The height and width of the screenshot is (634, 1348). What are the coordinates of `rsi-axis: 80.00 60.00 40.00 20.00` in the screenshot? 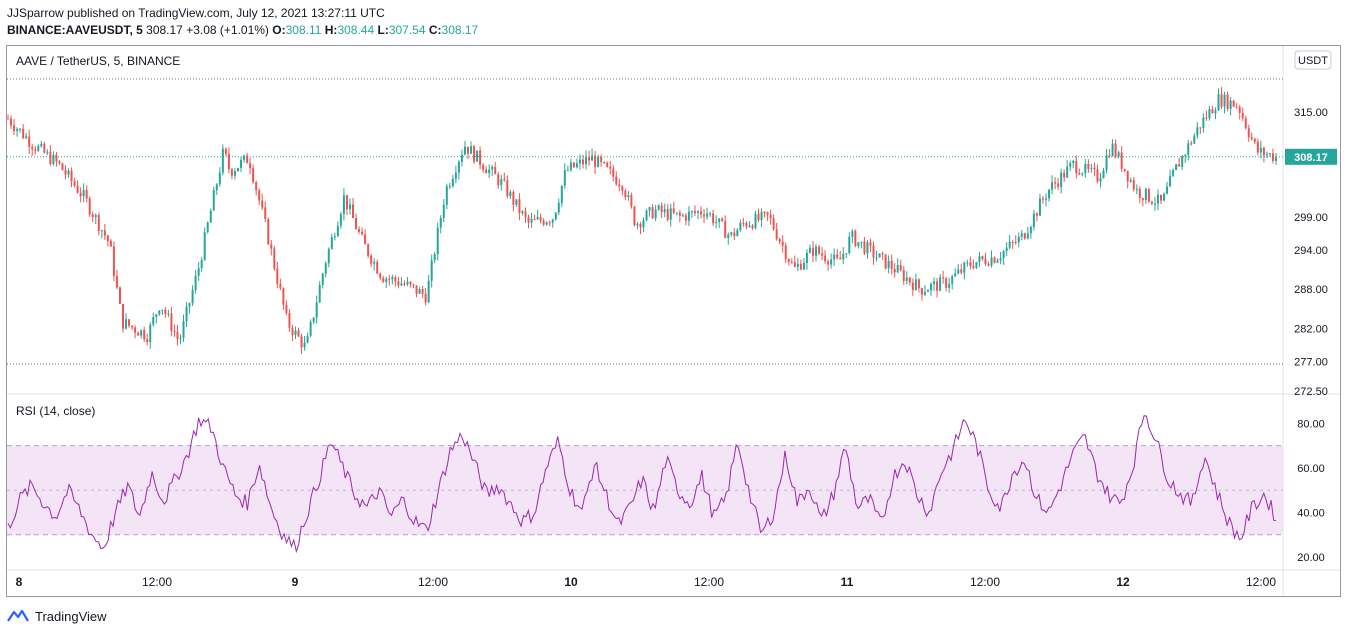 It's located at (1311, 491).